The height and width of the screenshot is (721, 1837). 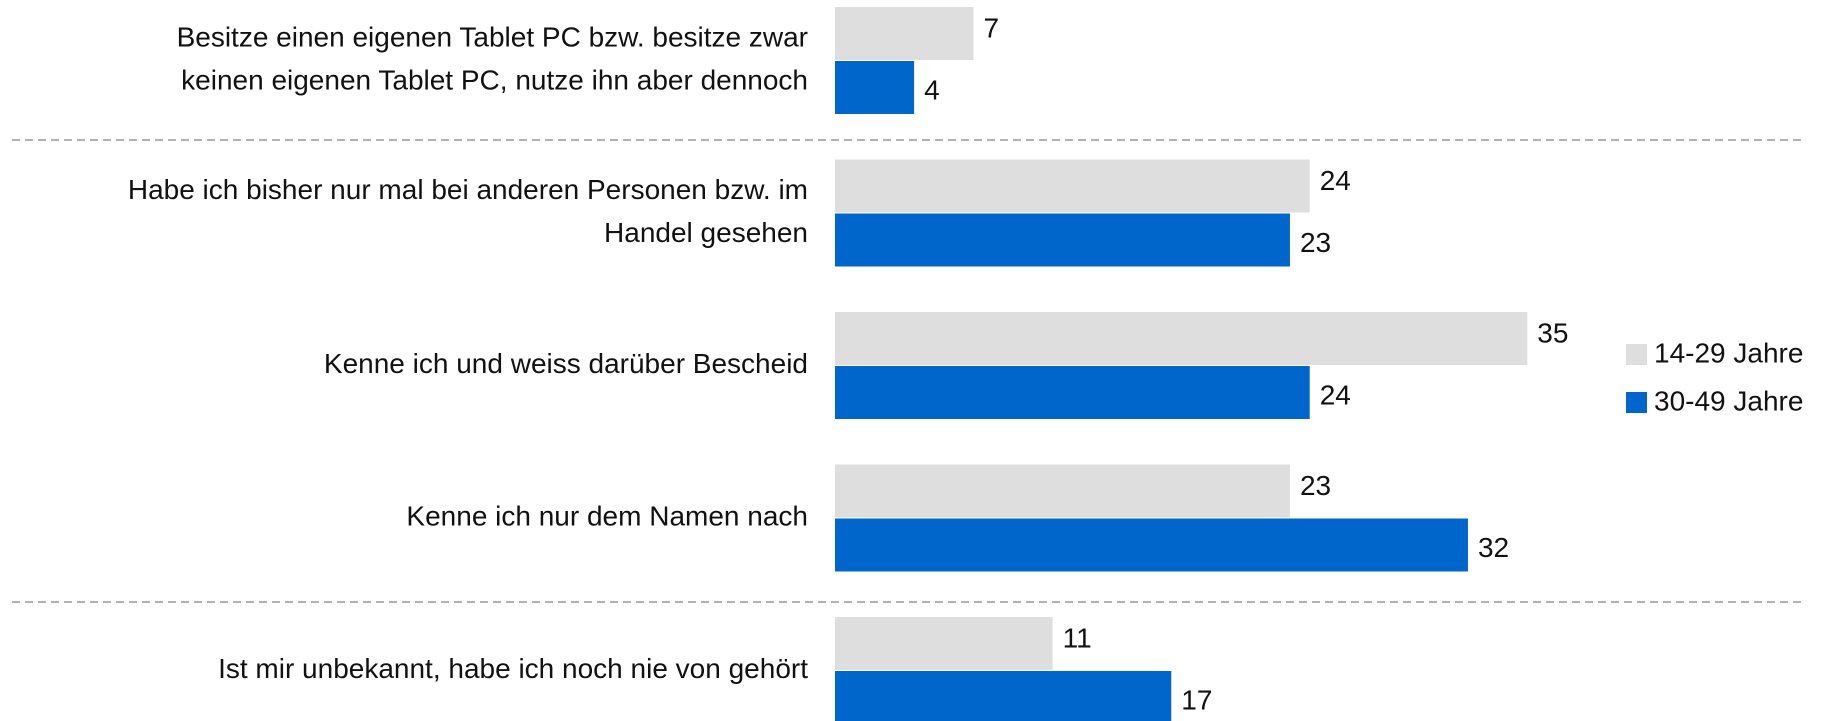 I want to click on category-label: Kenne ich nur dem Namen nach, so click(x=607, y=516).